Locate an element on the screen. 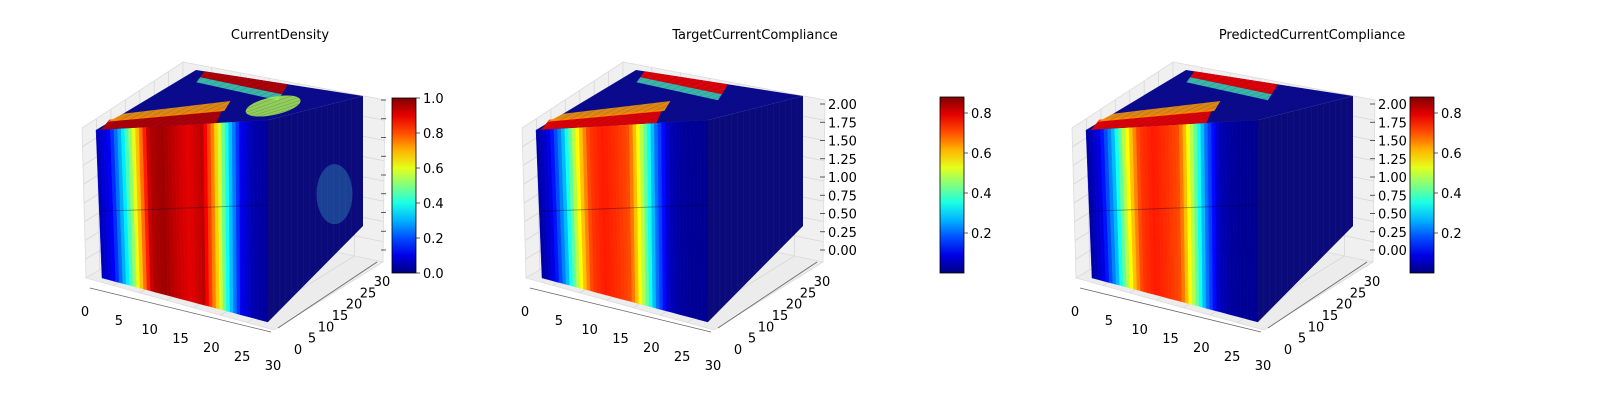 The width and height of the screenshot is (1600, 400). z-tick-label: 1.00 is located at coordinates (1392, 178).